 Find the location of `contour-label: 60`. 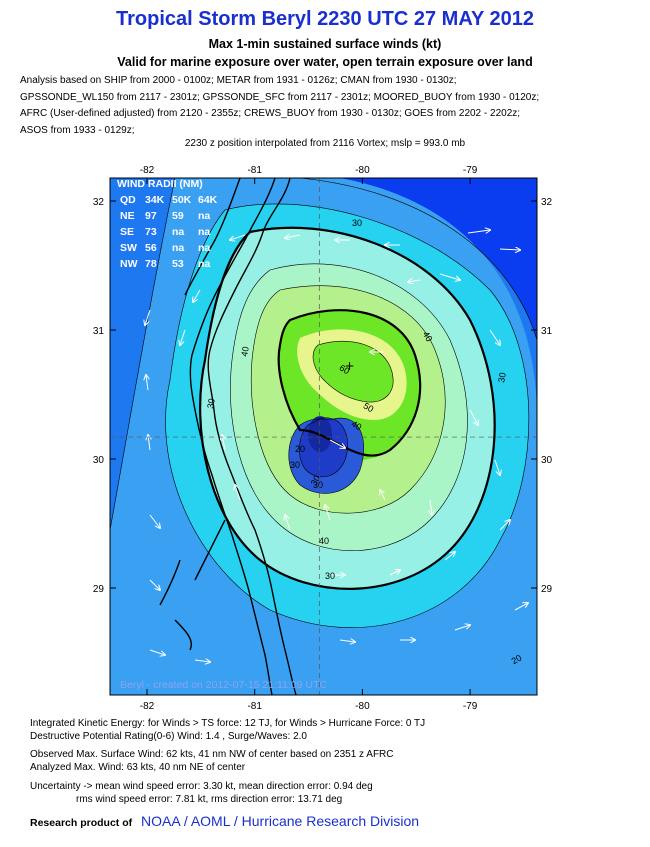

contour-label: 60 is located at coordinates (345, 370).